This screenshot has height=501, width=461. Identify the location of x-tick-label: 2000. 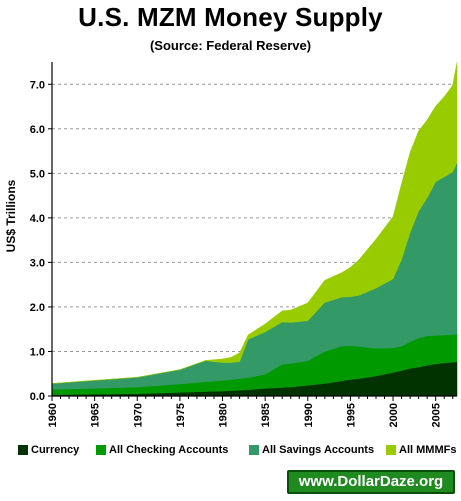
(394, 415).